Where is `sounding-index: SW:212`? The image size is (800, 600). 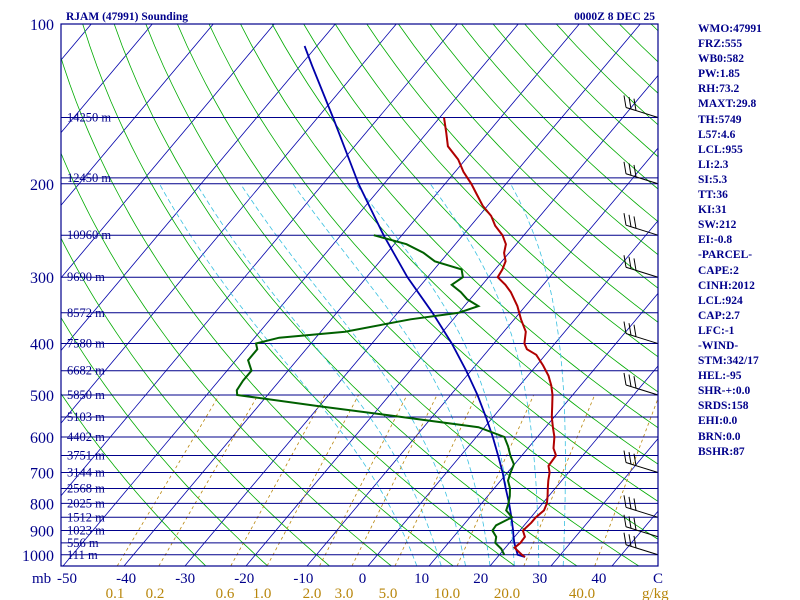
sounding-index: SW:212 is located at coordinates (717, 225).